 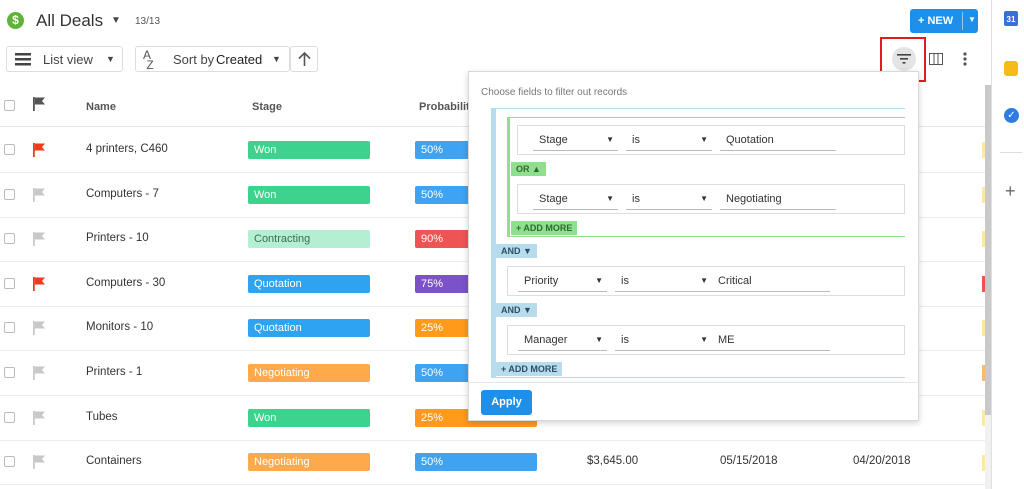 I want to click on group-bracket, so click(x=493, y=243).